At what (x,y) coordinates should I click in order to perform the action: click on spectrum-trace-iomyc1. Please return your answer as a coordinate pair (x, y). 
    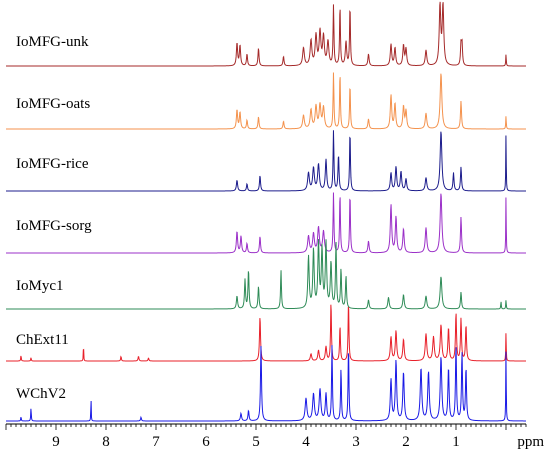
    Looking at the image, I should click on (266, 274).